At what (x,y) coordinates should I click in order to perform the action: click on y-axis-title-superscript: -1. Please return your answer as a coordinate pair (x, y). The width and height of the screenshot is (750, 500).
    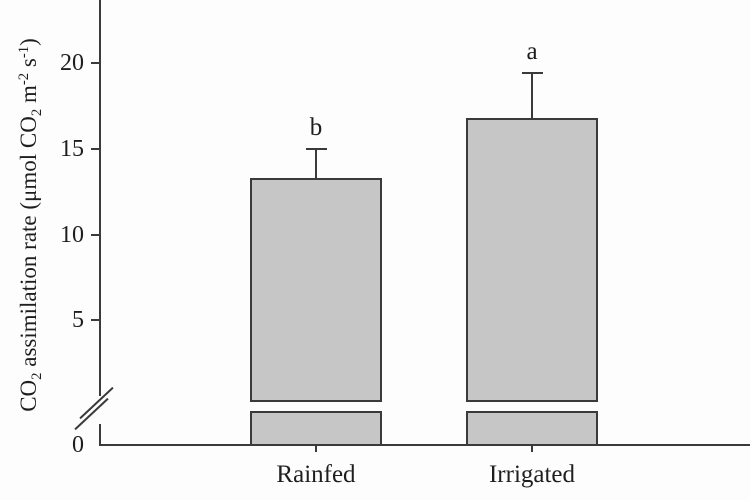
    Looking at the image, I should click on (24, 52).